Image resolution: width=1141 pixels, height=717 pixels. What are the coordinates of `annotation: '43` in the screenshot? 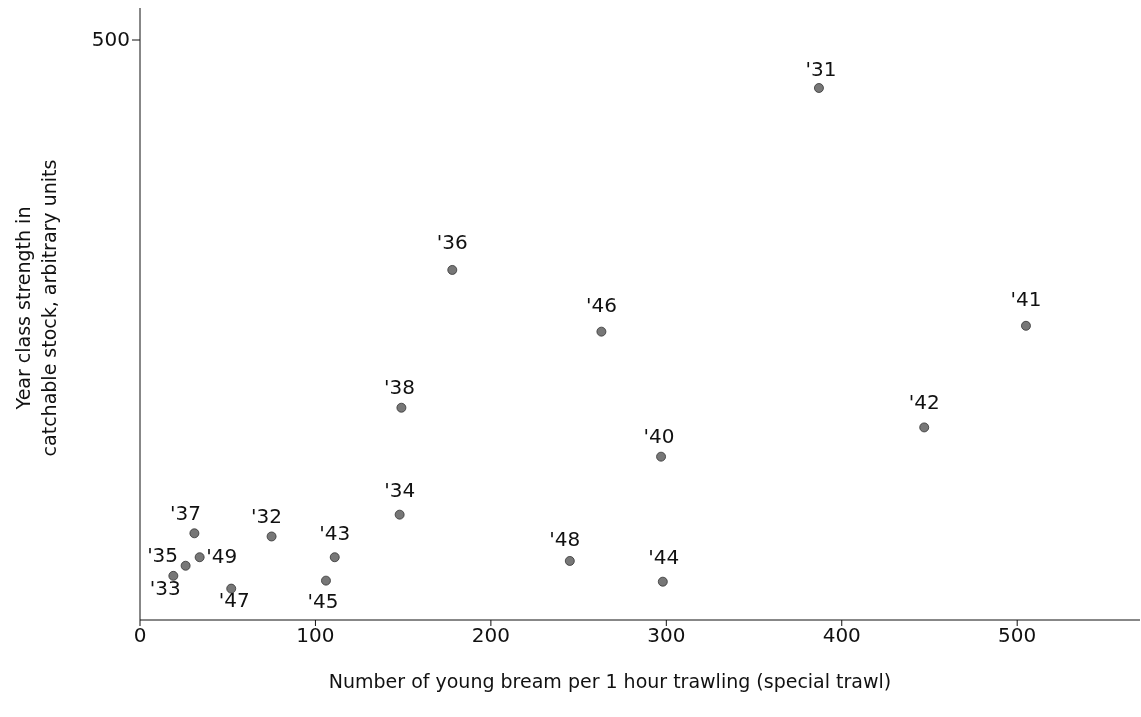 It's located at (335, 532).